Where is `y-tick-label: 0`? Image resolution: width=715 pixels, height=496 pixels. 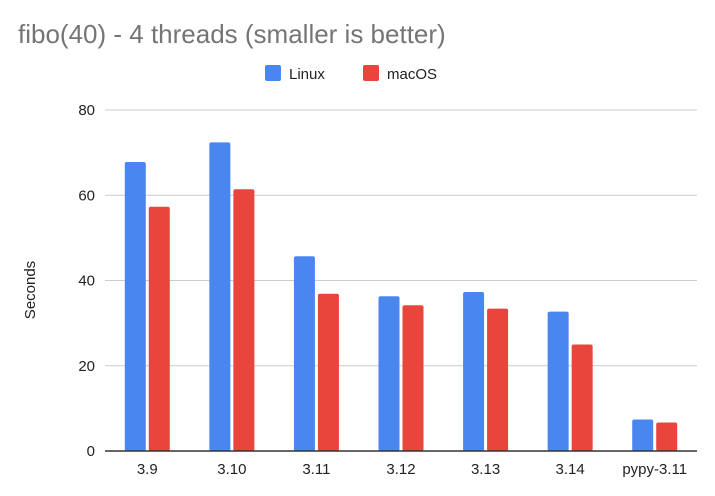 y-tick-label: 0 is located at coordinates (91, 451).